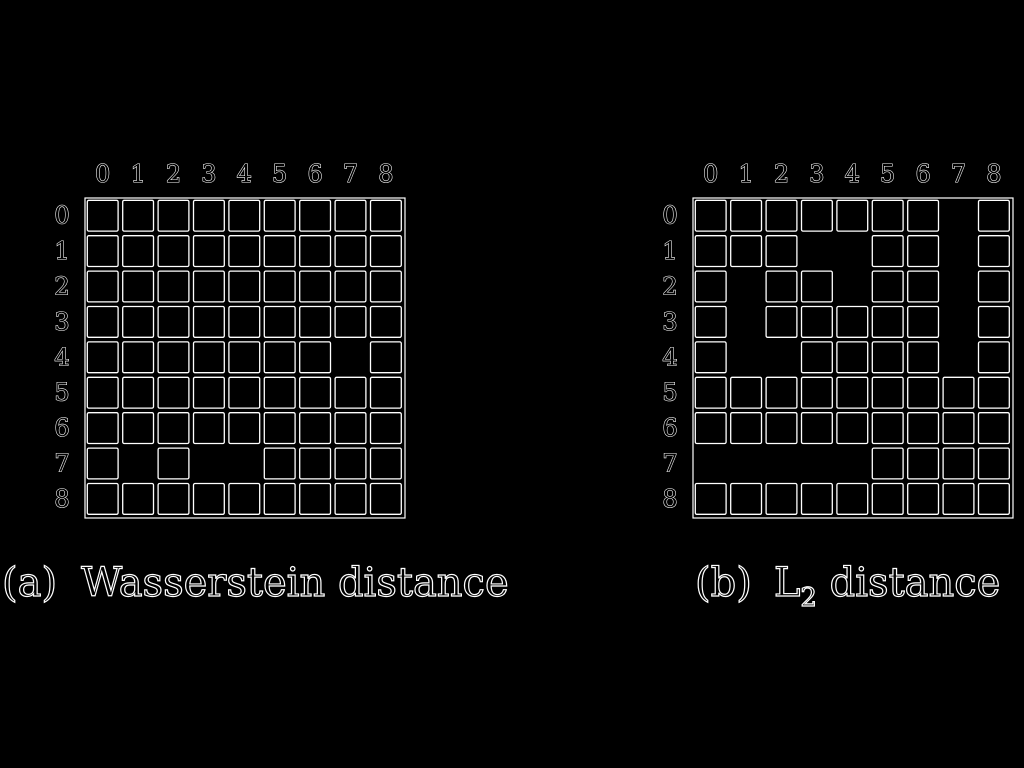  Describe the element at coordinates (61, 216) in the screenshot. I see `panel-a-row-label: 0` at that location.